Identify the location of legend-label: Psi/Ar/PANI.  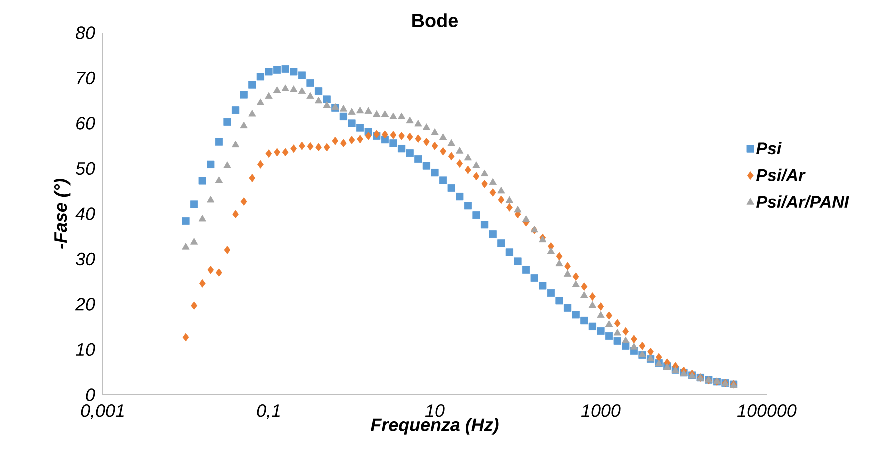
(803, 202).